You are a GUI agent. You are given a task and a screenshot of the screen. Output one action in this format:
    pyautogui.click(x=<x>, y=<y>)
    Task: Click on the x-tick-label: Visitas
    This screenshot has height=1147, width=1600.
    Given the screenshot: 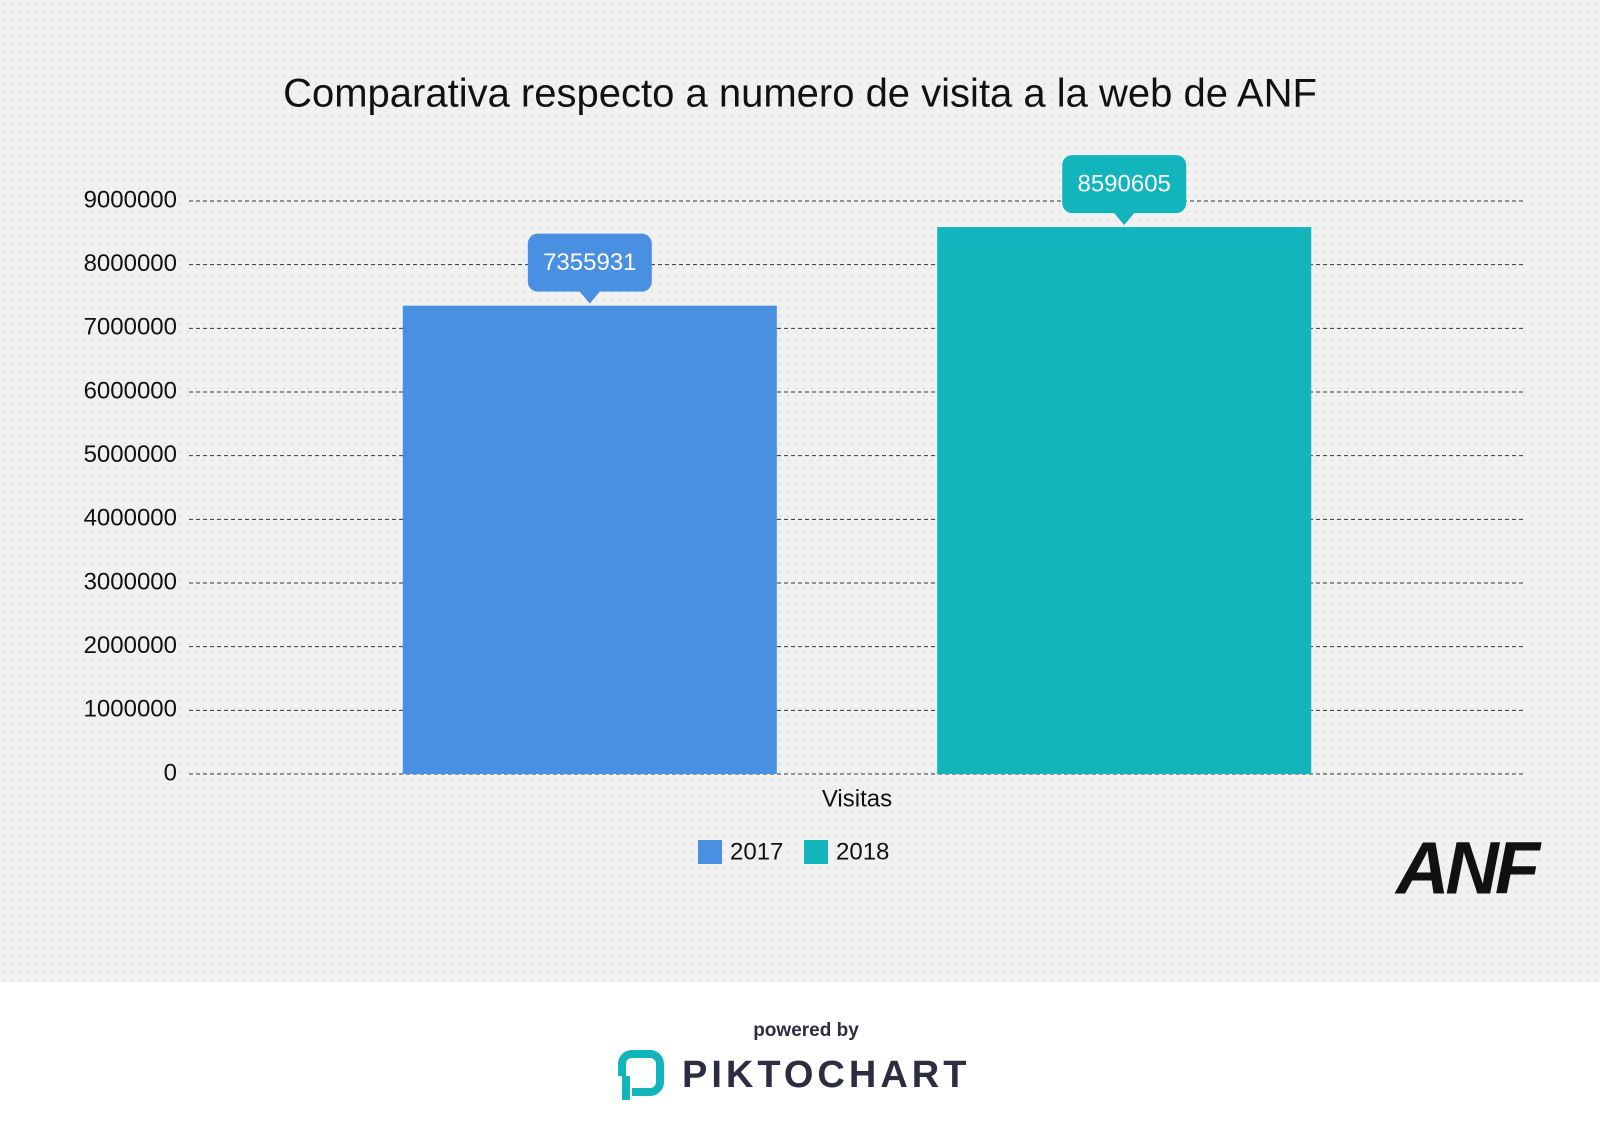 What is the action you would take?
    pyautogui.click(x=857, y=798)
    